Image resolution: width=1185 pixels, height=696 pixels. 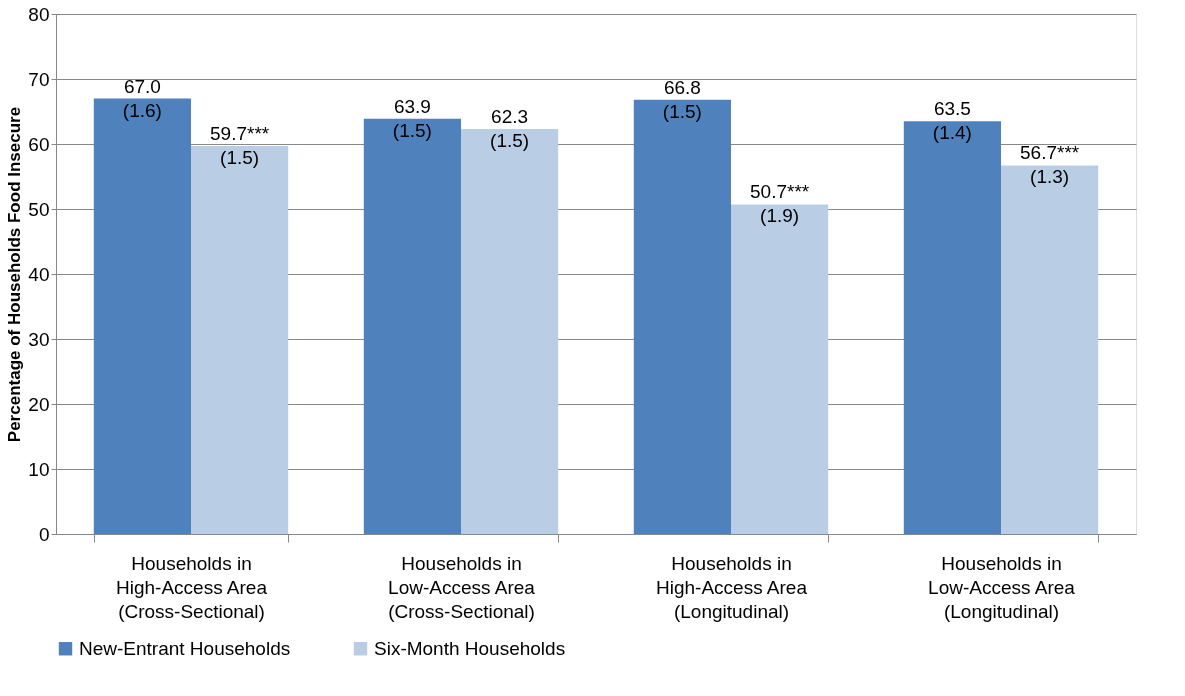 I want to click on data-label: 59.7*** (1.5), so click(x=240, y=145).